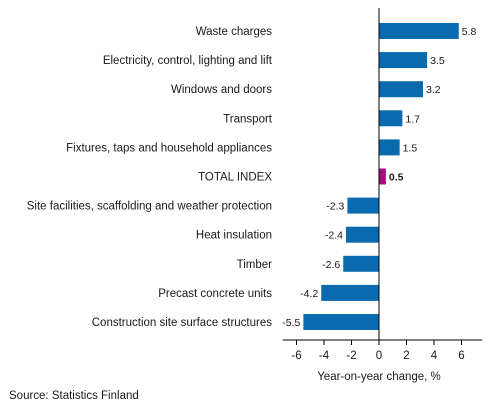 The width and height of the screenshot is (493, 416). I want to click on x-tick-label: -4, so click(324, 356).